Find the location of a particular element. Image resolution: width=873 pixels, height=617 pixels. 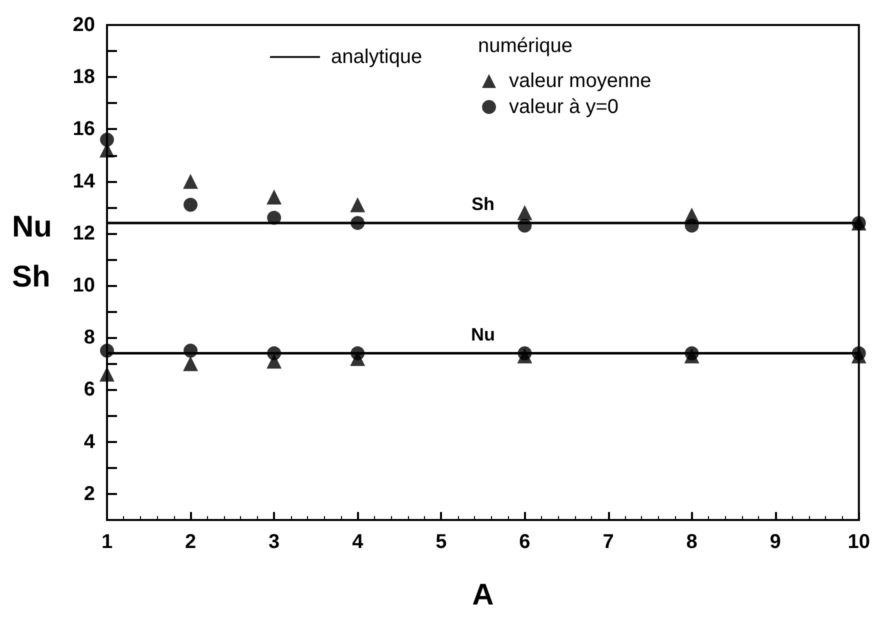

x-axis-title: A is located at coordinates (483, 595).